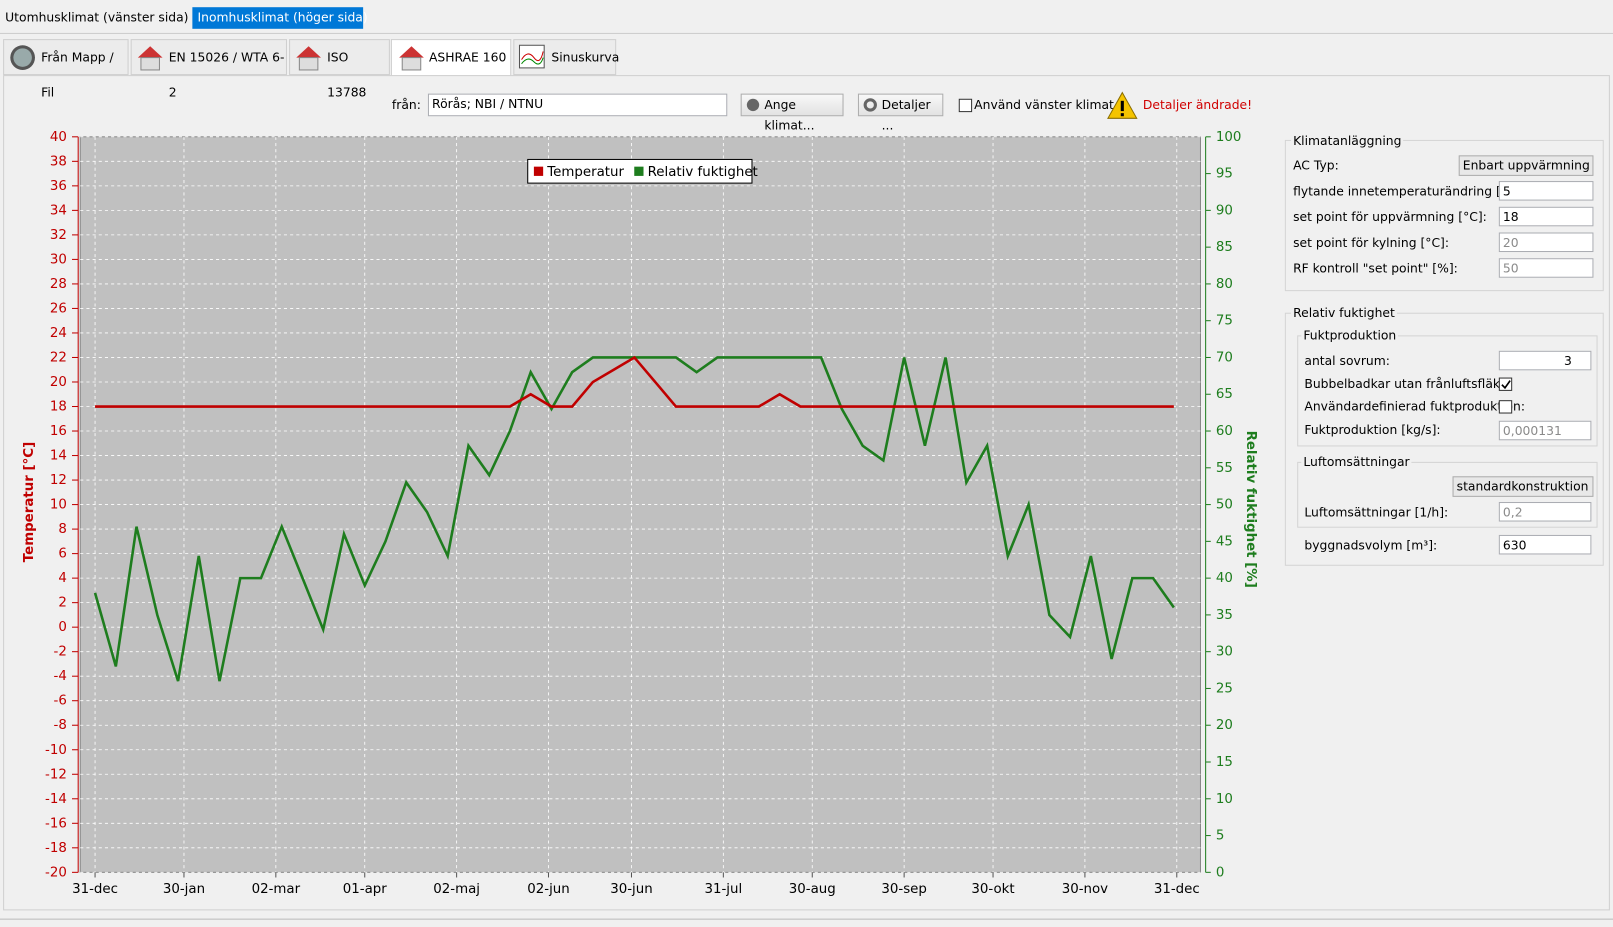 The width and height of the screenshot is (1613, 927). What do you see at coordinates (1224, 725) in the screenshot?
I see `y2-tick-label: 20` at bounding box center [1224, 725].